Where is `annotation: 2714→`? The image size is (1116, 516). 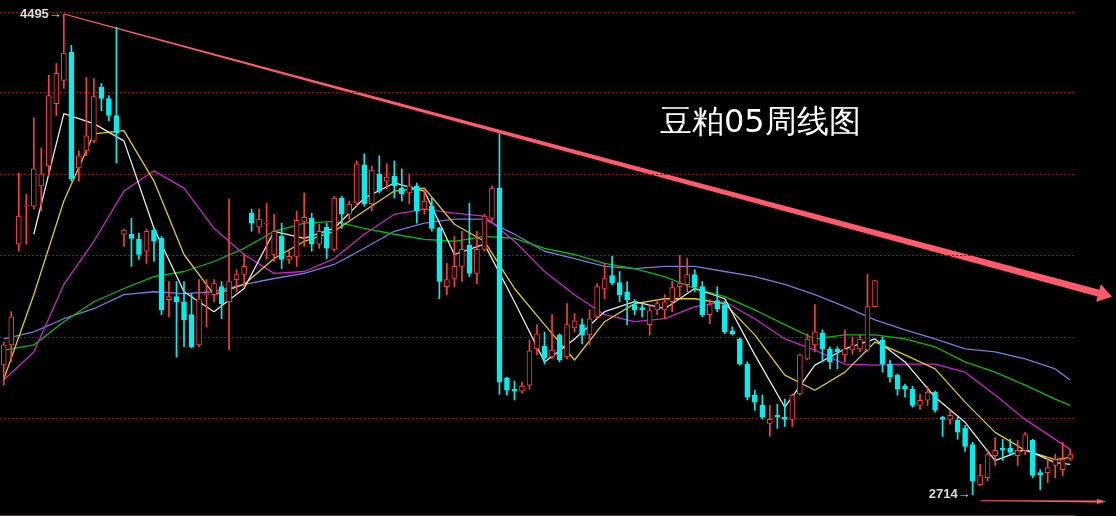 annotation: 2714→ is located at coordinates (949, 494).